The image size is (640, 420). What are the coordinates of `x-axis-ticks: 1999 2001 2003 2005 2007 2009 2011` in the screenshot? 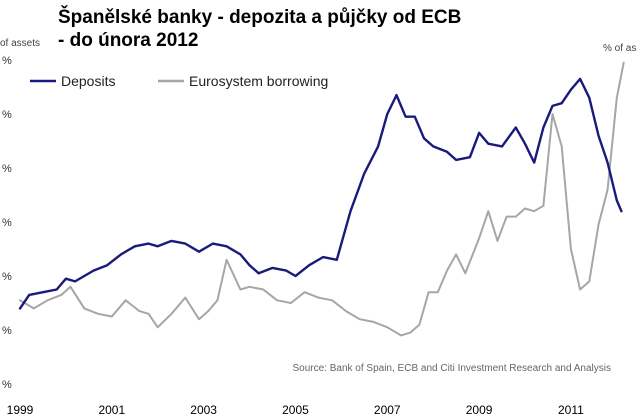 It's located at (295, 410).